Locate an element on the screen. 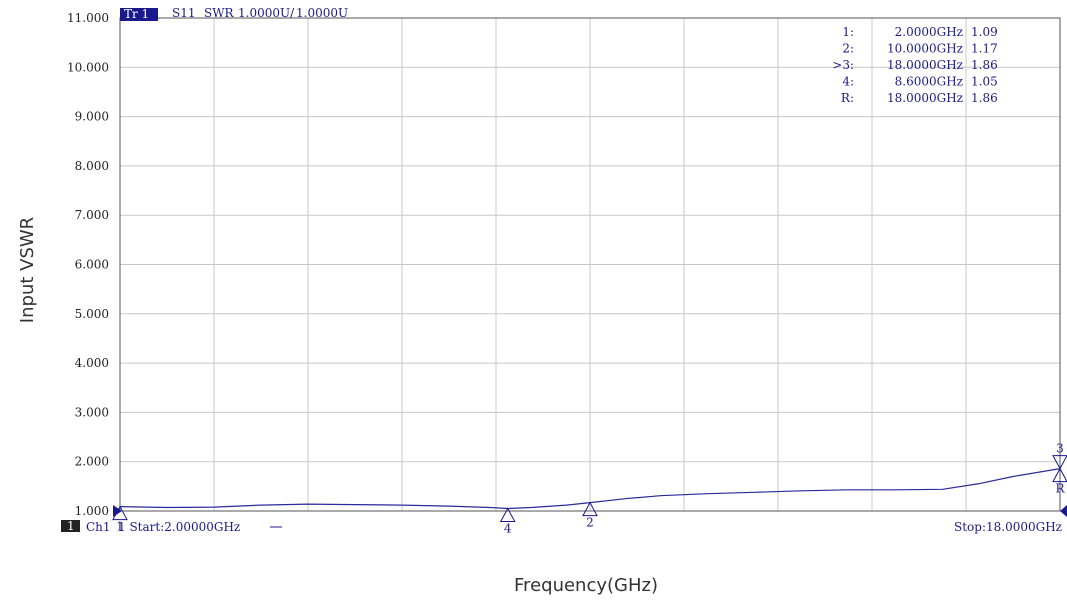 The image size is (1067, 602). trace-format: SWR is located at coordinates (219, 13).